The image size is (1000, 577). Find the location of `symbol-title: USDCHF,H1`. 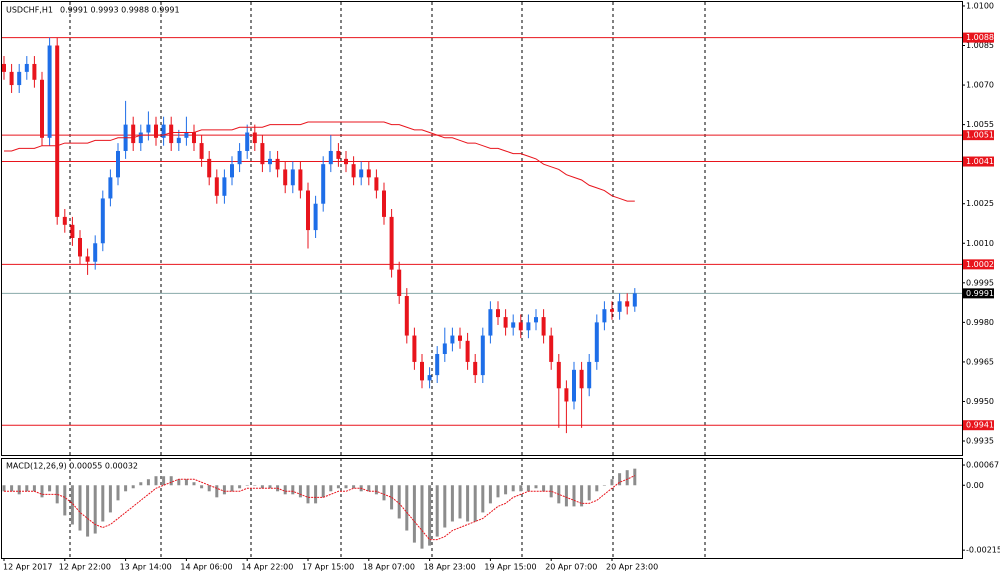

symbol-title: USDCHF,H1 is located at coordinates (29, 10).